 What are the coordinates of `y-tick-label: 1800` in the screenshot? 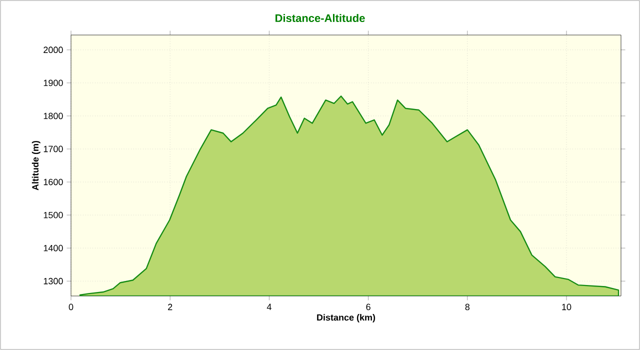 It's located at (53, 116).